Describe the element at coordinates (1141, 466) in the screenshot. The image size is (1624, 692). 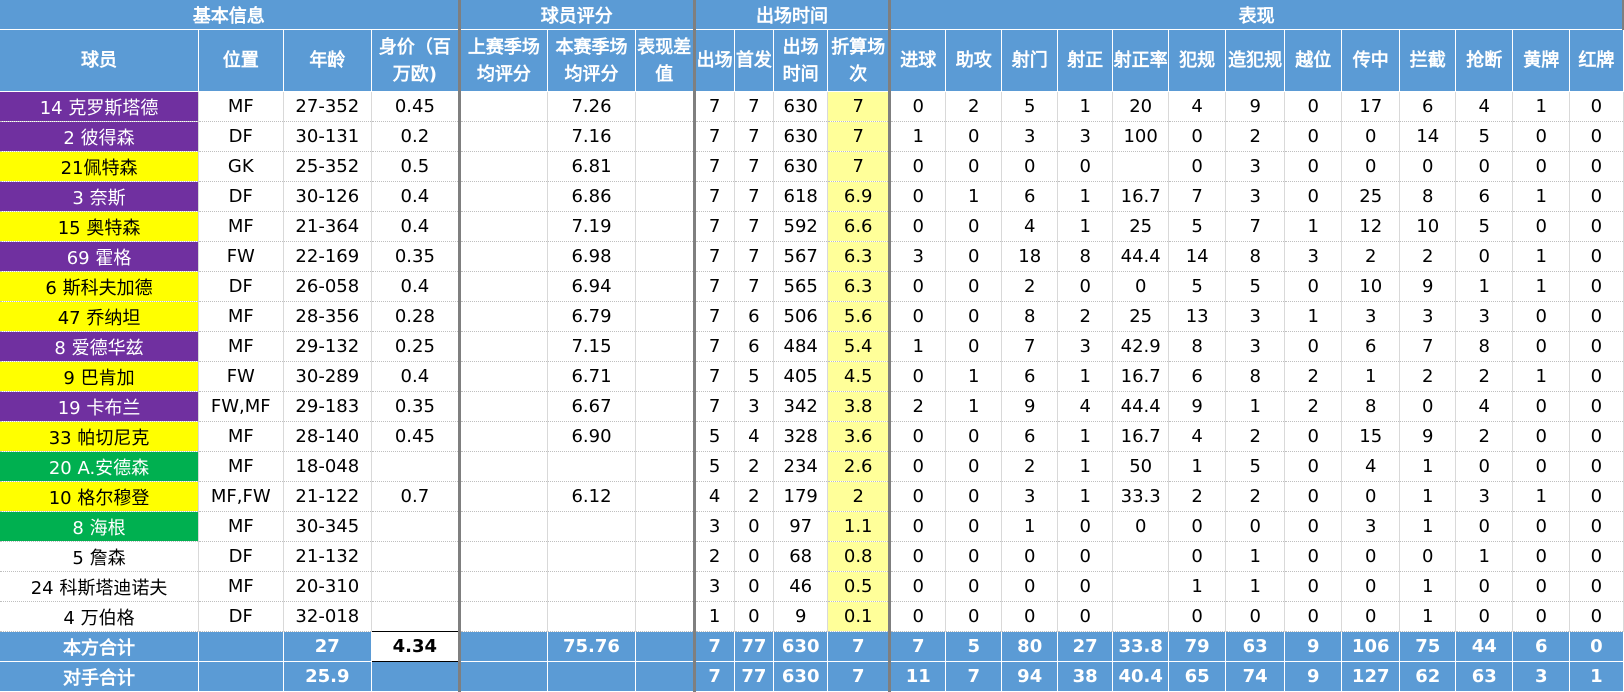
I see `shot-accuracy-cell: 50` at that location.